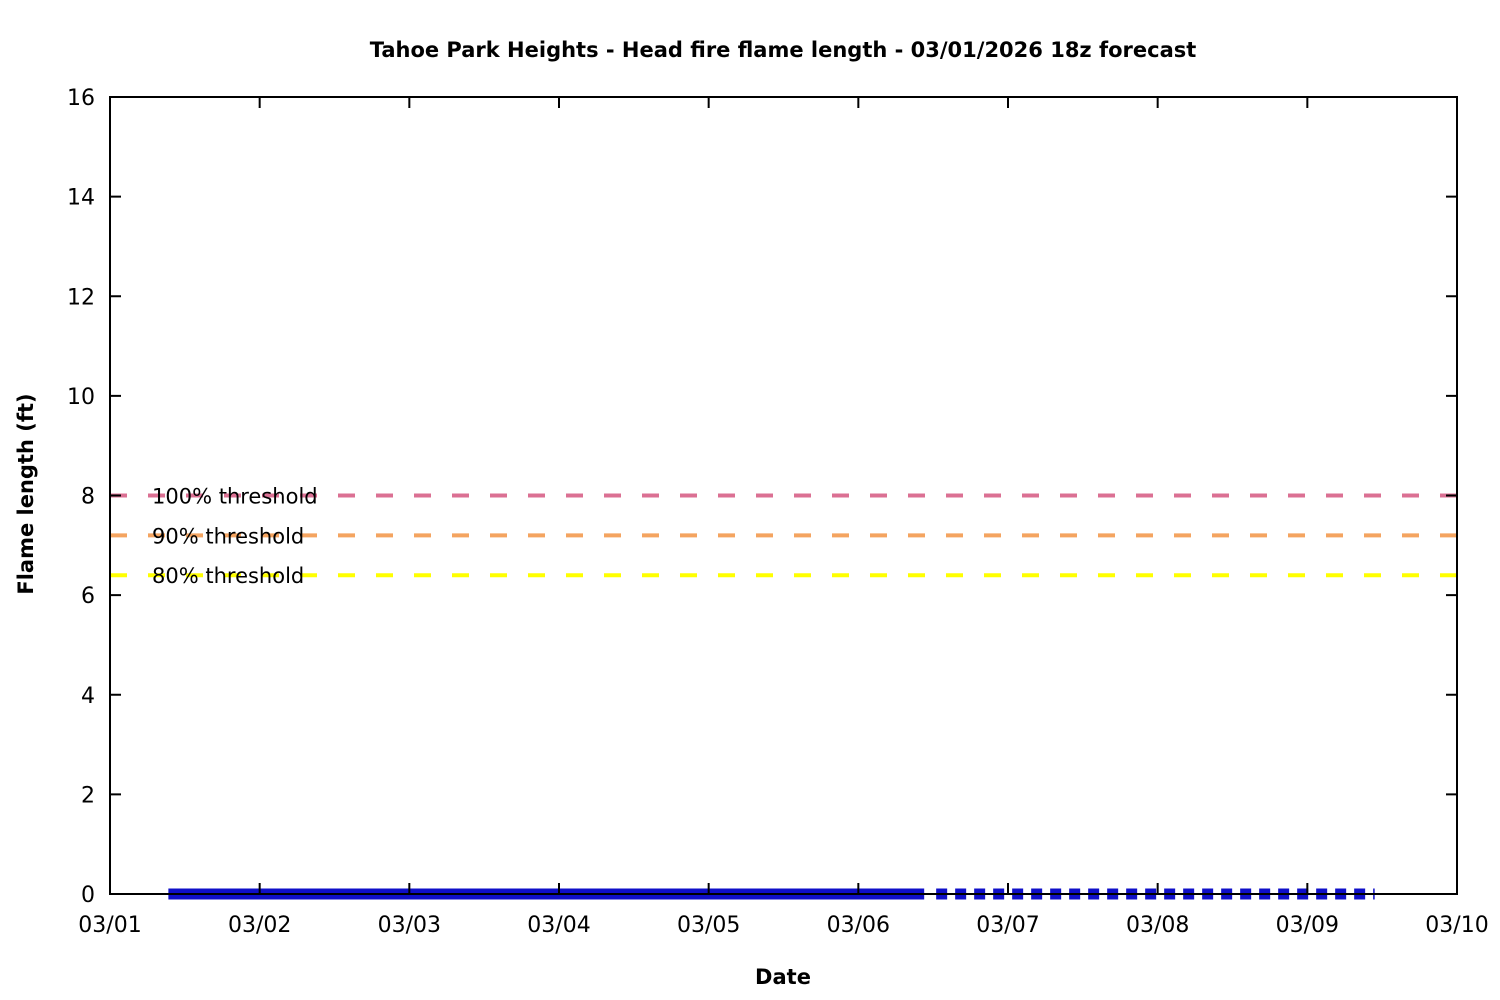 The image size is (1500, 1000). I want to click on threshold-label: 80% threshold, so click(228, 576).